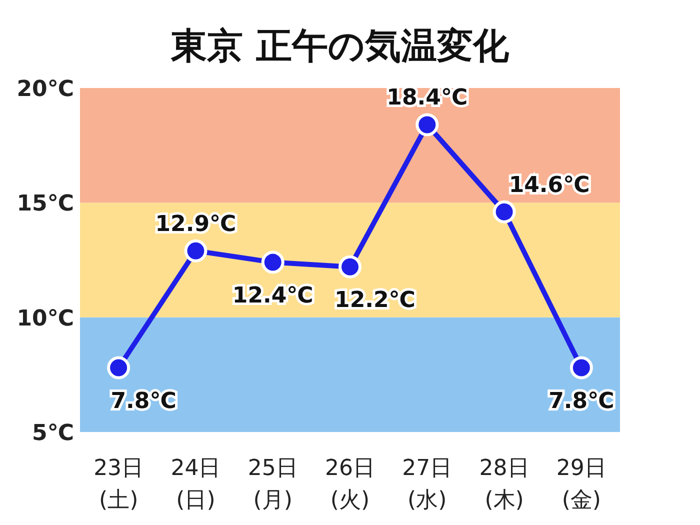 The image size is (700, 525). I want to click on x-tick-label: 29日 (金), so click(581, 484).